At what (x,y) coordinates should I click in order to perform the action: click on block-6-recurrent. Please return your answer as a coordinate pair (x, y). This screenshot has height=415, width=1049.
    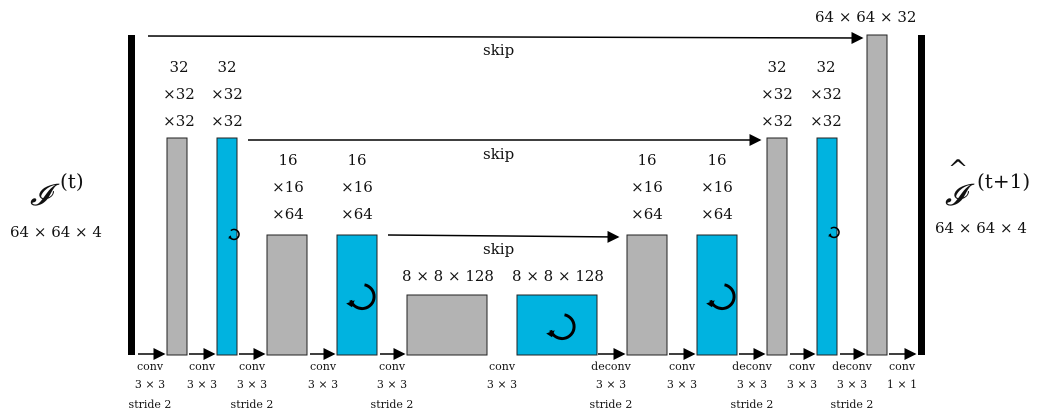
    Looking at the image, I should click on (557, 325).